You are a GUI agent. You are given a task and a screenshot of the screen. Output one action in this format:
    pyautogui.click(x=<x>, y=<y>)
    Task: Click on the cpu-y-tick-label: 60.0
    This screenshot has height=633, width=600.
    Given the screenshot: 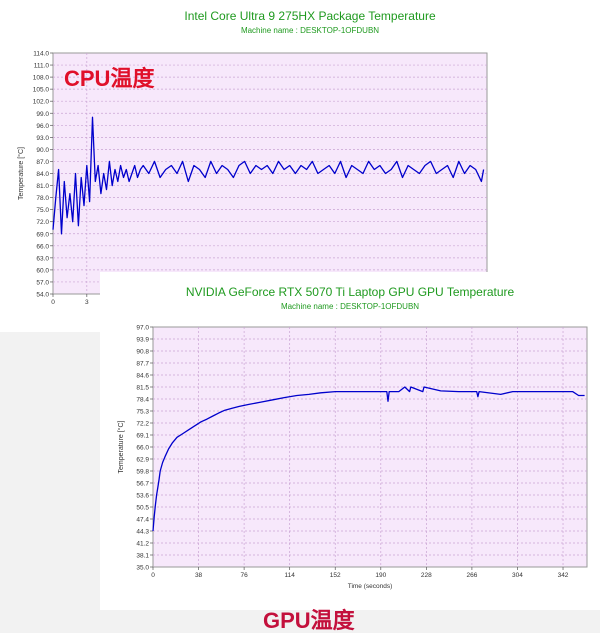 What is the action you would take?
    pyautogui.click(x=42, y=270)
    